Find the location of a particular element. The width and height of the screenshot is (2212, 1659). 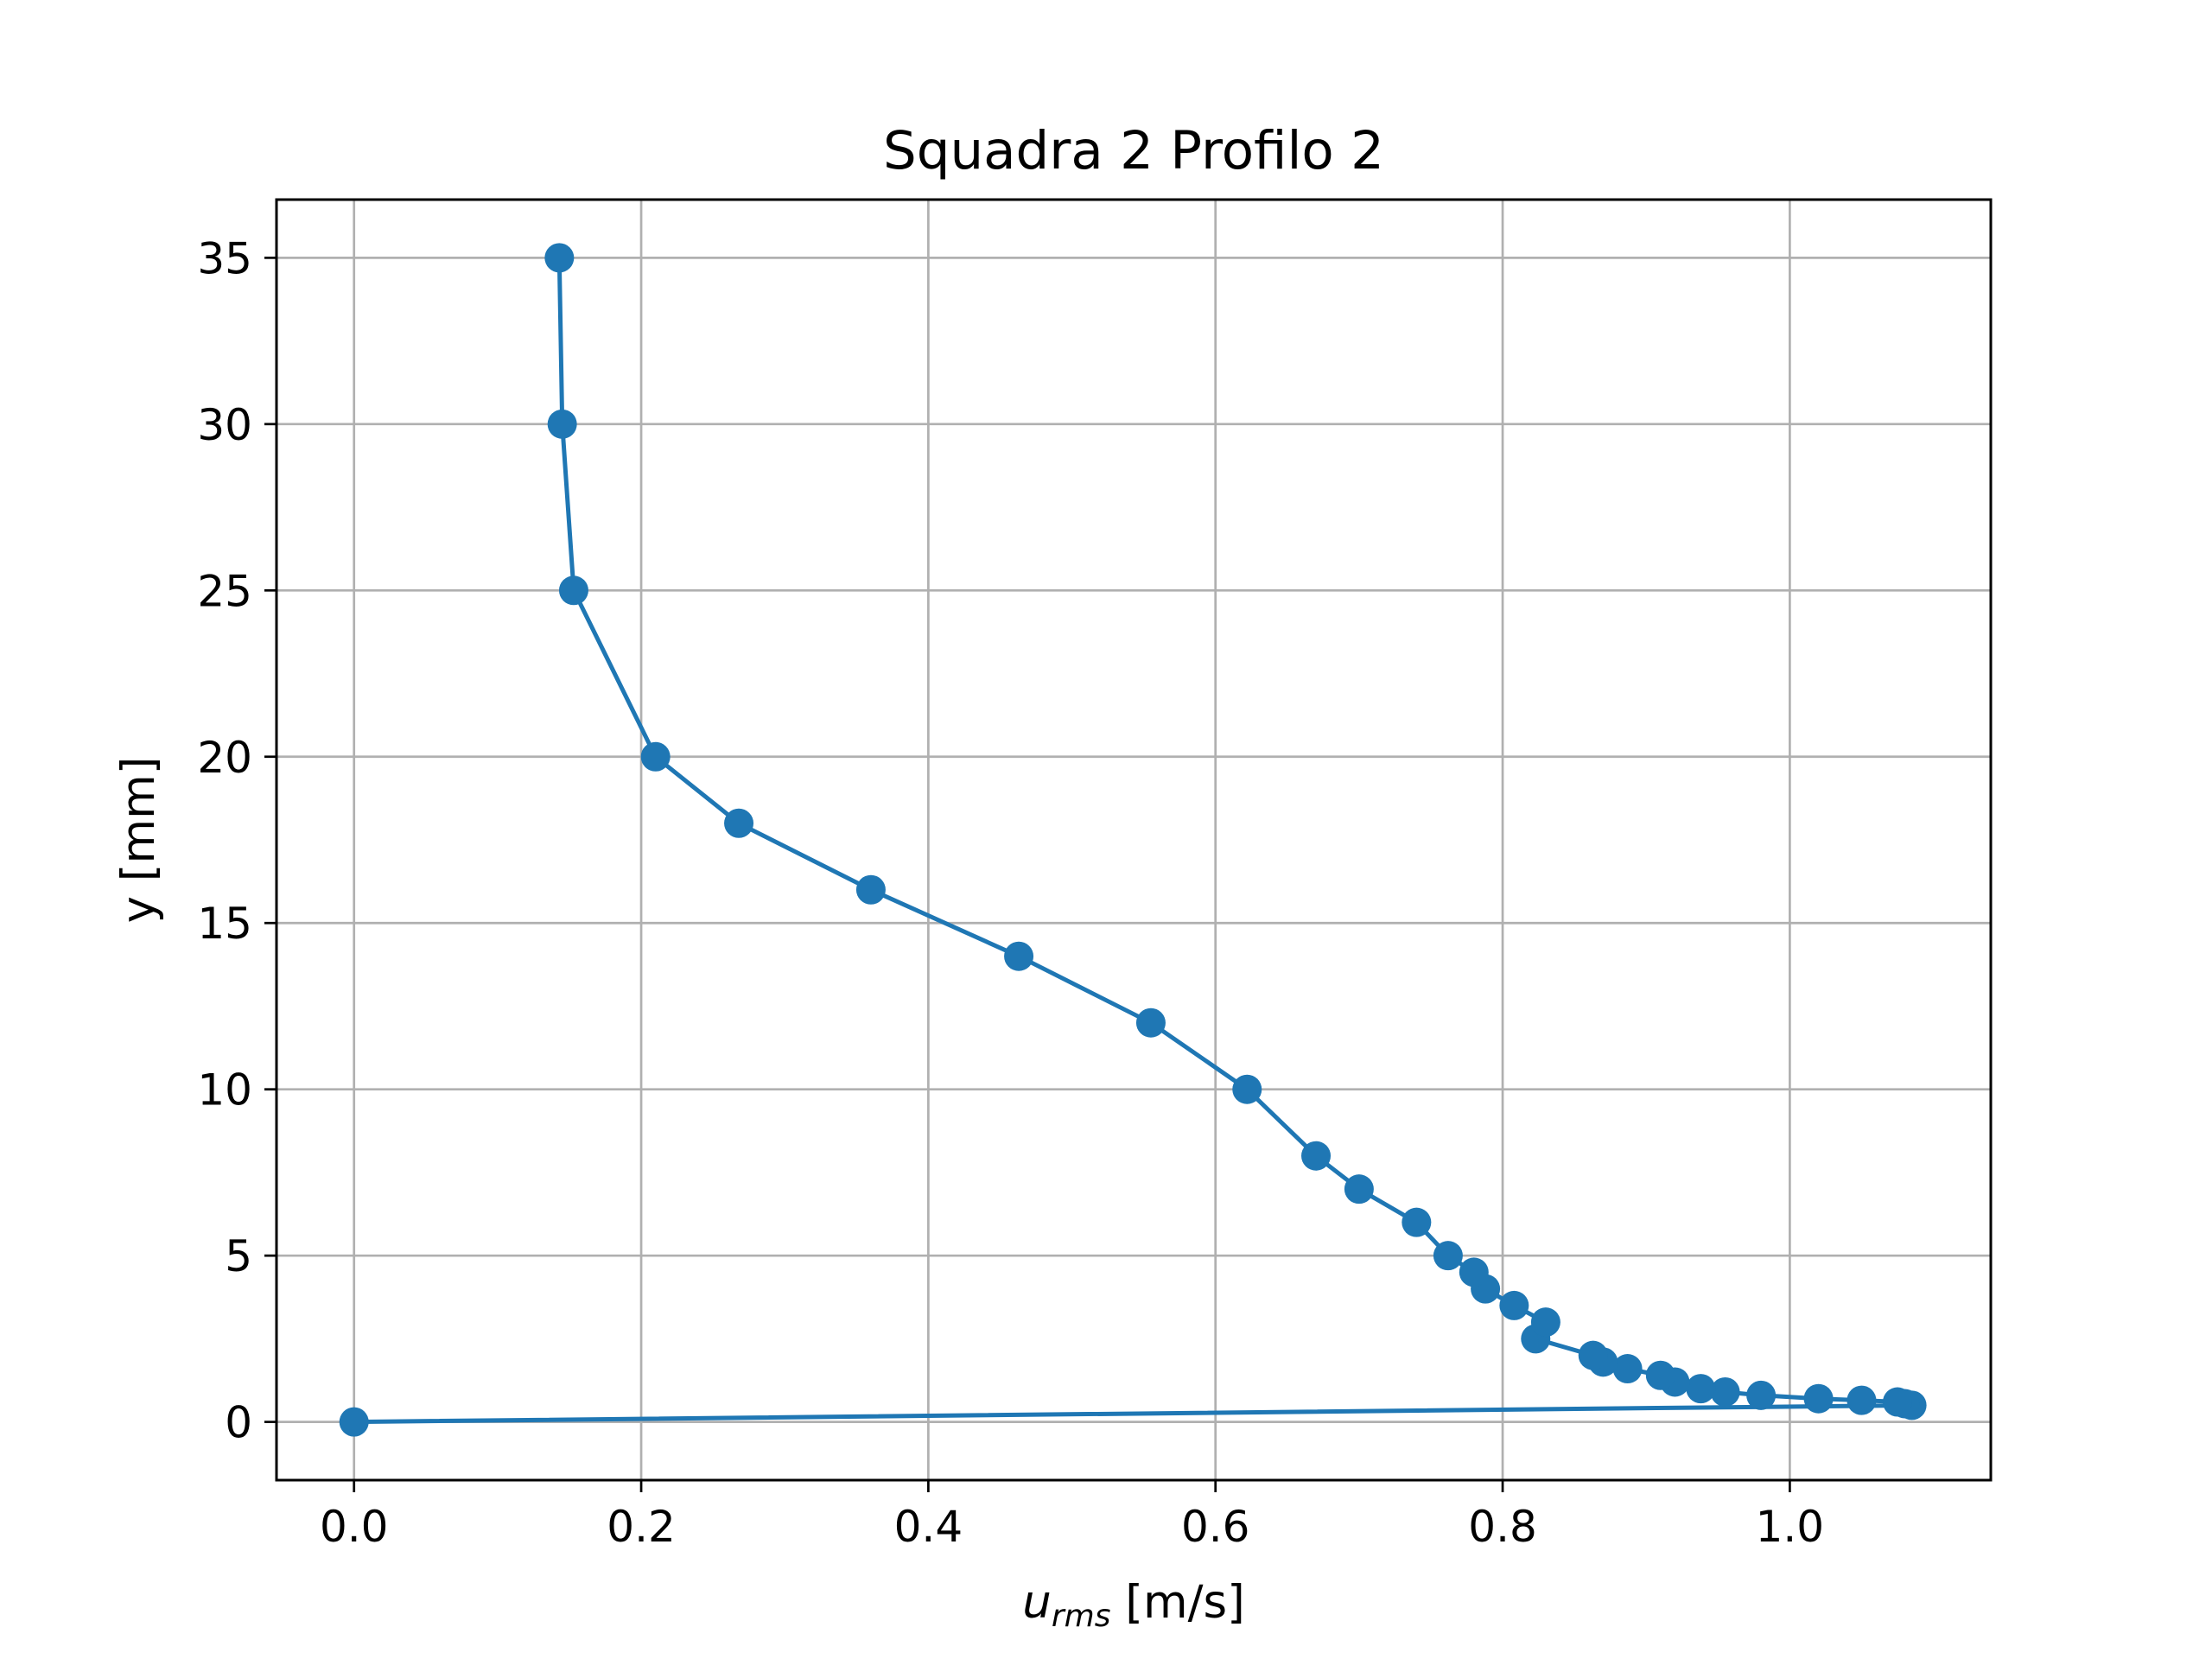

x-tick-label: 0.4 is located at coordinates (928, 1527).